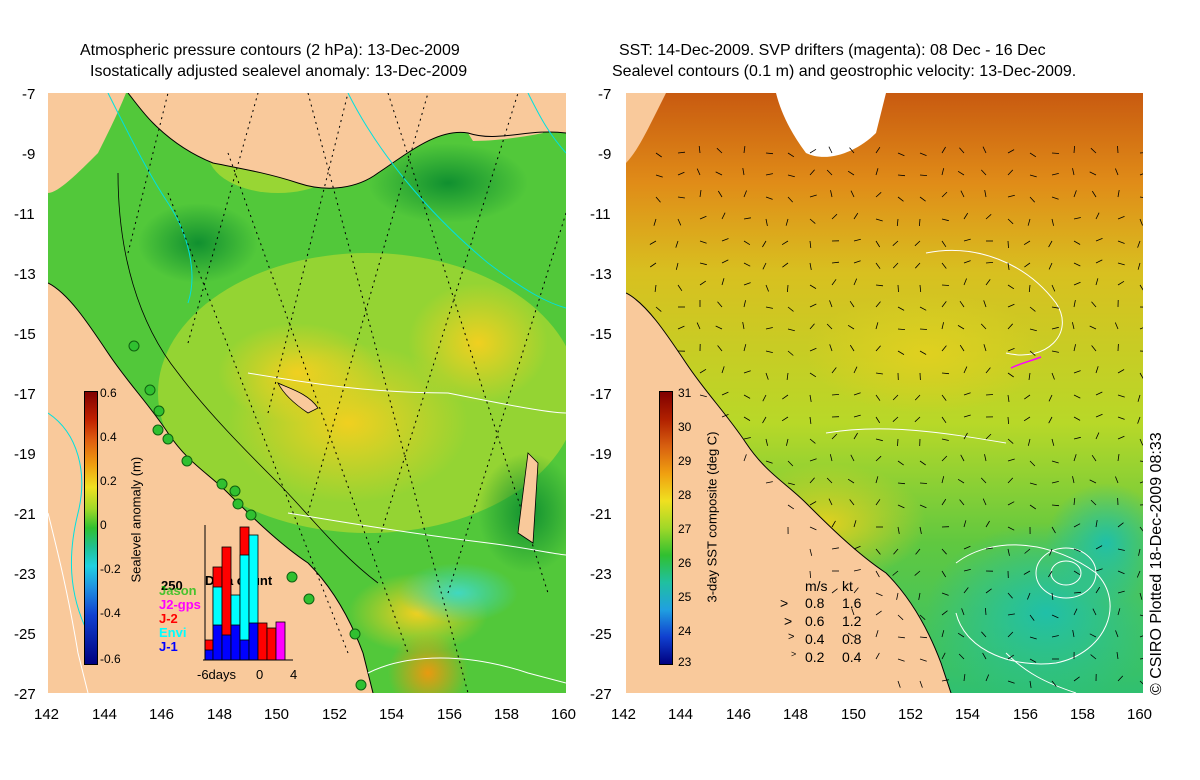 Image resolution: width=1200 pixels, height=780 pixels. Describe the element at coordinates (852, 657) in the screenshot. I see `speed-legend-kt: 0.4` at that location.